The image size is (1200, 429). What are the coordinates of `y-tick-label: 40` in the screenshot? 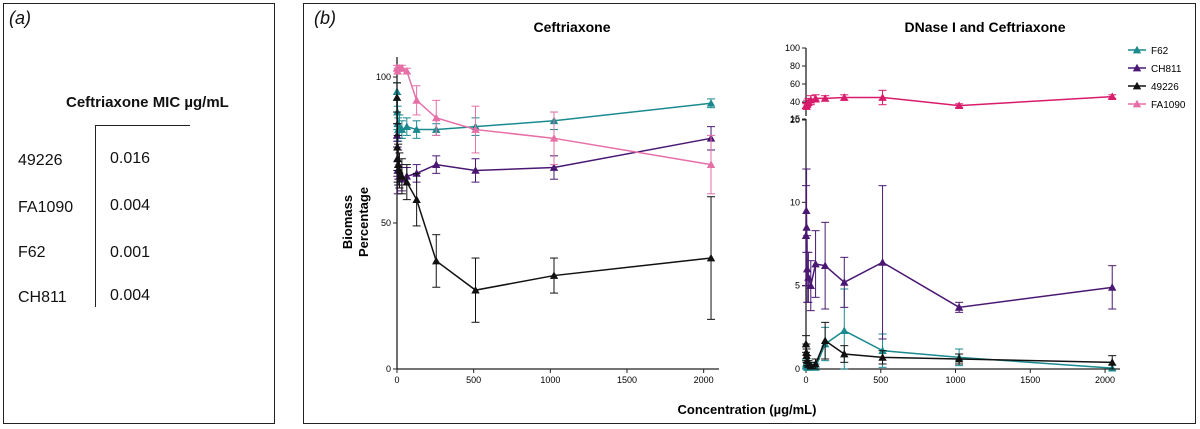 It's located at (795, 102).